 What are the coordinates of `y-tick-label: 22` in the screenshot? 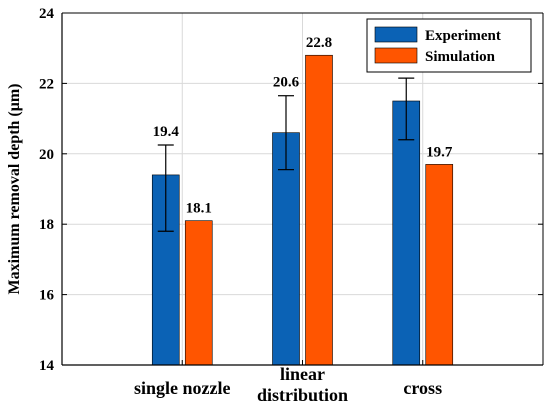 It's located at (46, 84).